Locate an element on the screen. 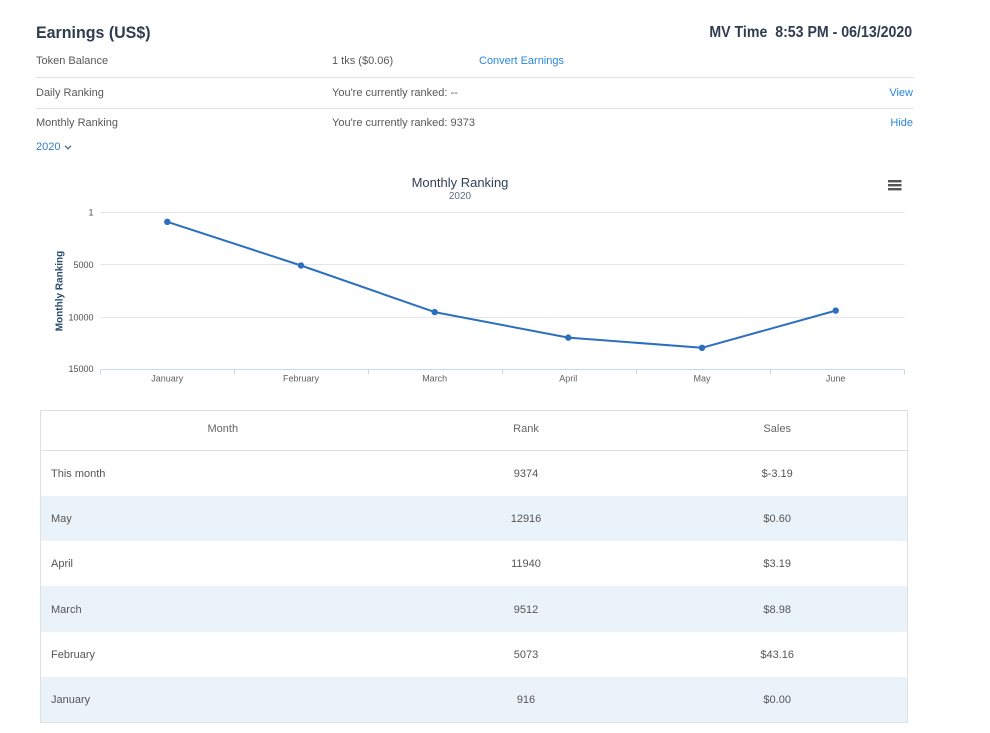 The image size is (990, 733). svg-text: 15000 is located at coordinates (80, 369).